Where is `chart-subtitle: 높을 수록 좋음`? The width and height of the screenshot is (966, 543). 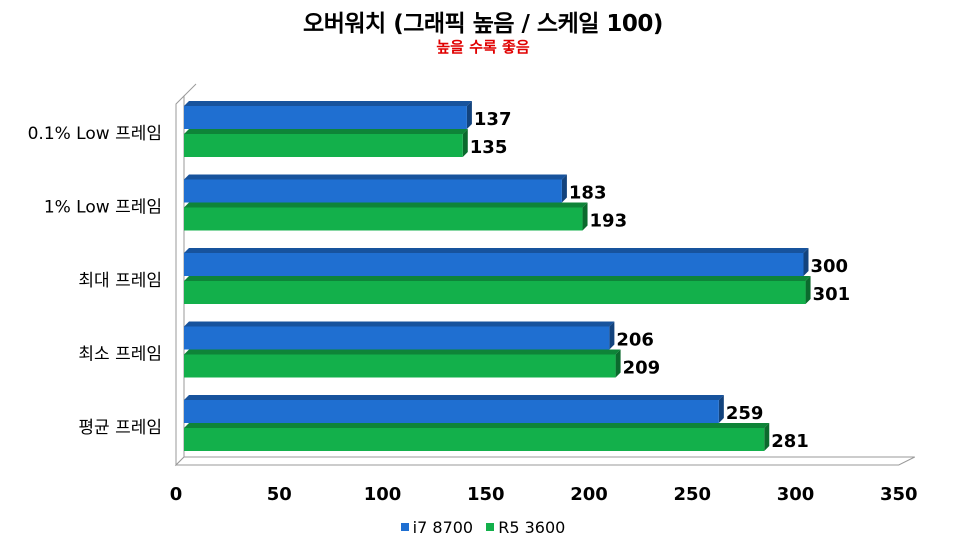 chart-subtitle: 높을 수록 좋음 is located at coordinates (483, 47).